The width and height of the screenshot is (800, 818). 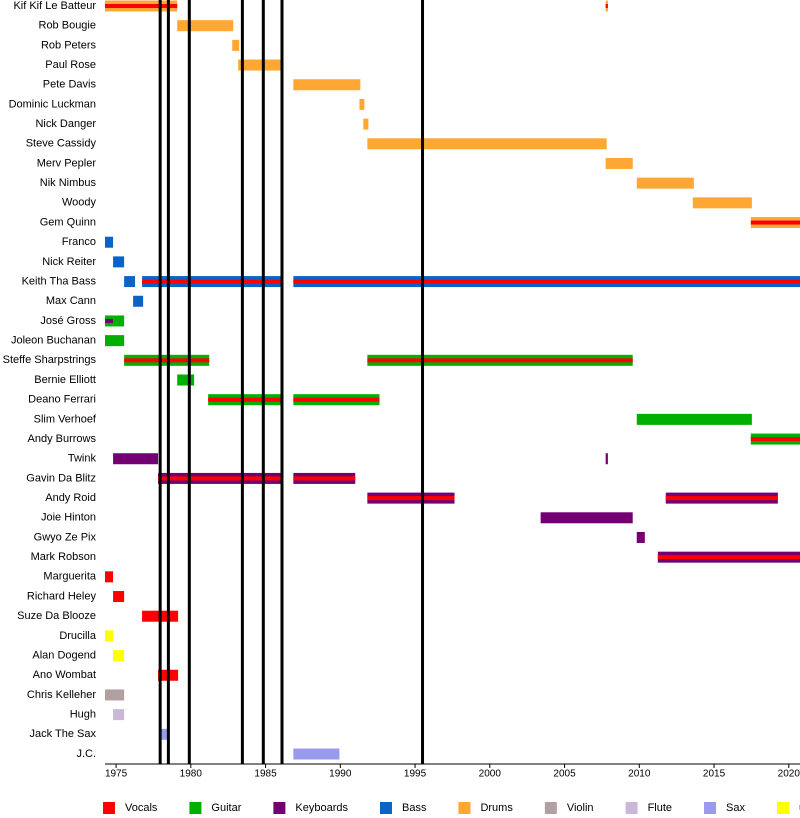 I want to click on x-tick-label: 1980, so click(x=191, y=774).